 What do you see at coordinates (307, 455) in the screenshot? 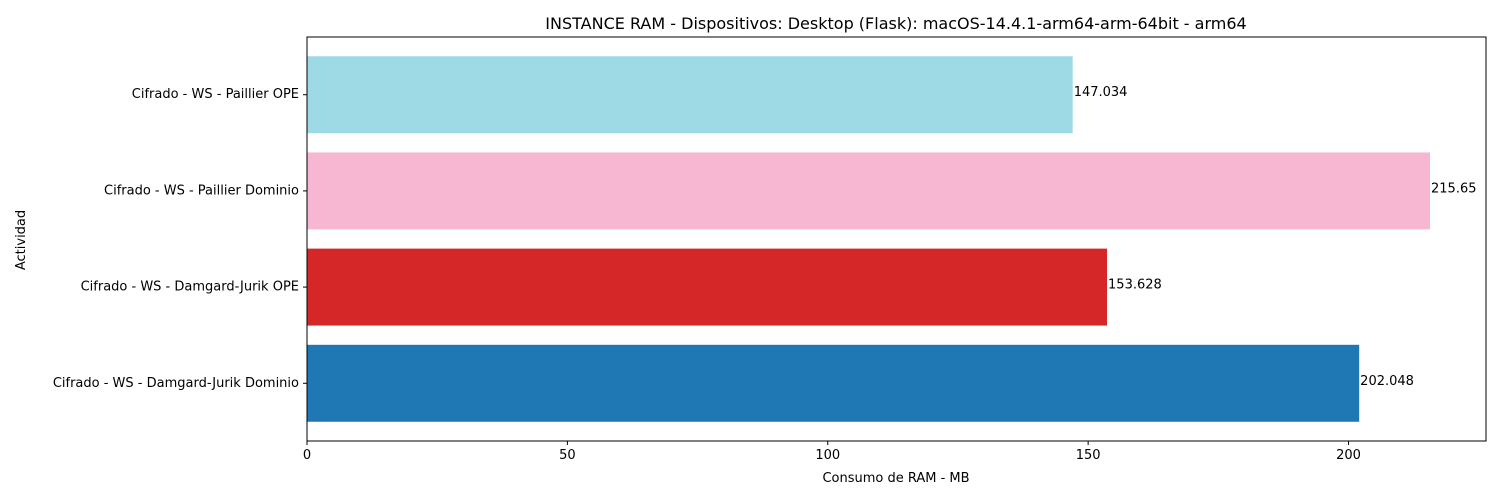
I see `x-tick-label-1: 0` at bounding box center [307, 455].